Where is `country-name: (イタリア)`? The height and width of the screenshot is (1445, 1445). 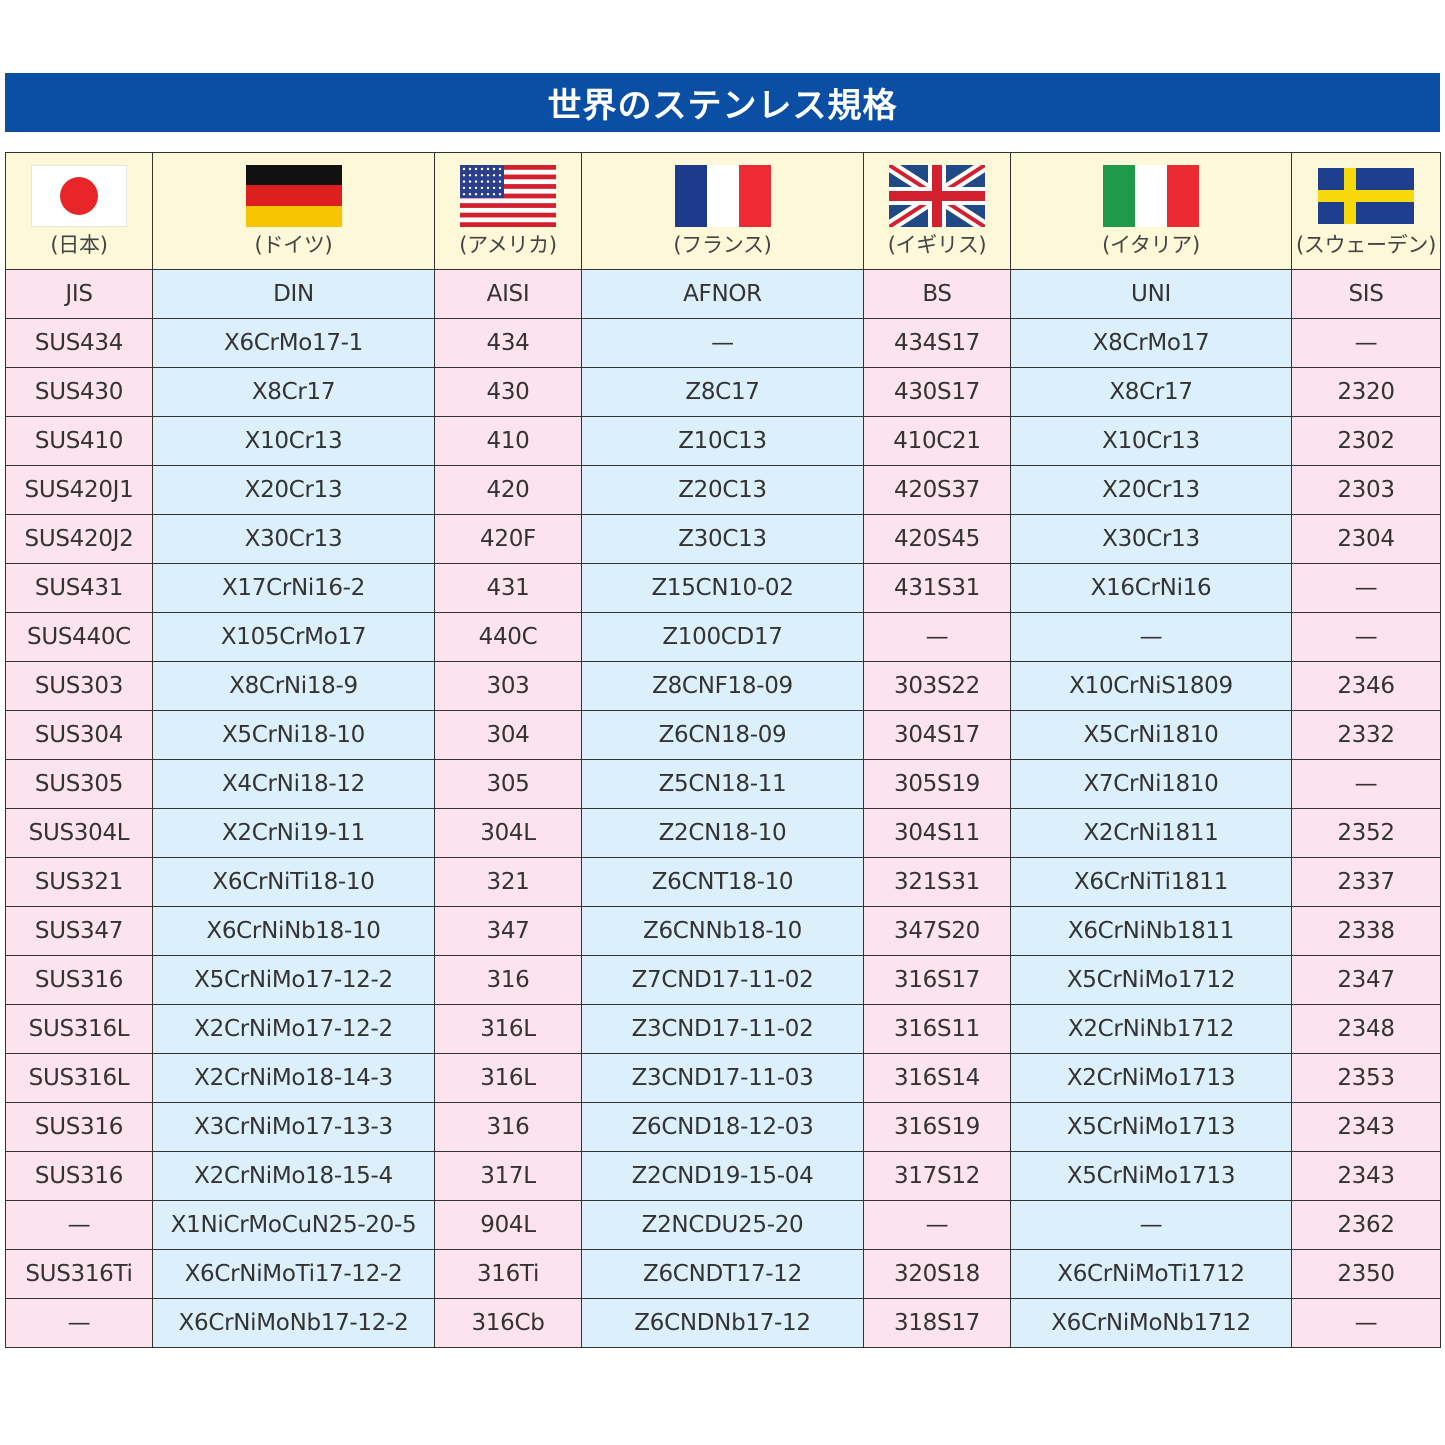
country-name: (イタリア) is located at coordinates (1151, 245).